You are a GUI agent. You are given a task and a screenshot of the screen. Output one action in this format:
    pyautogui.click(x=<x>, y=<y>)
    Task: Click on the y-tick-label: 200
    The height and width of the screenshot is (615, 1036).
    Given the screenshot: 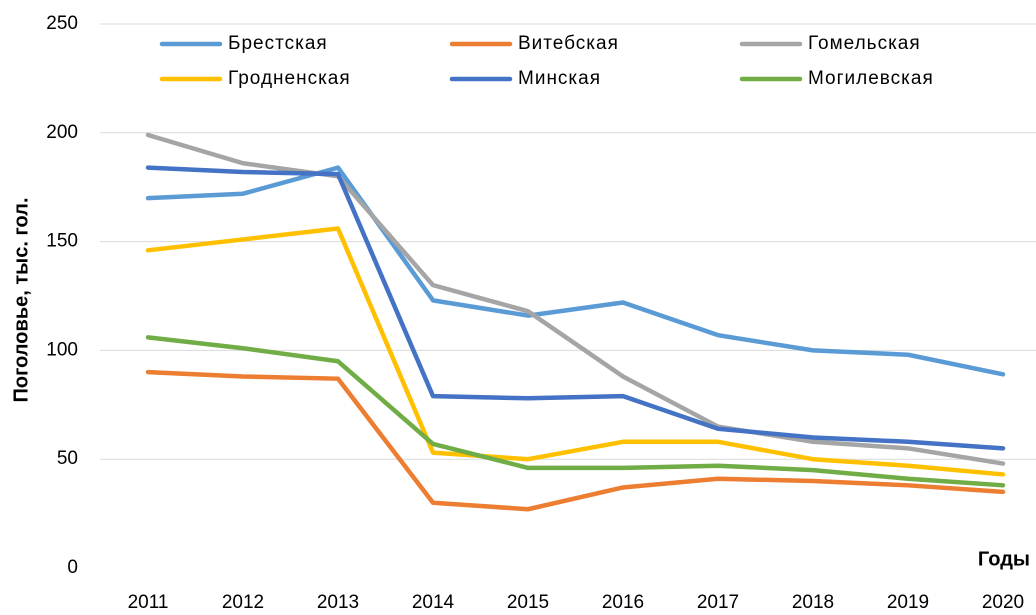 What is the action you would take?
    pyautogui.click(x=62, y=132)
    